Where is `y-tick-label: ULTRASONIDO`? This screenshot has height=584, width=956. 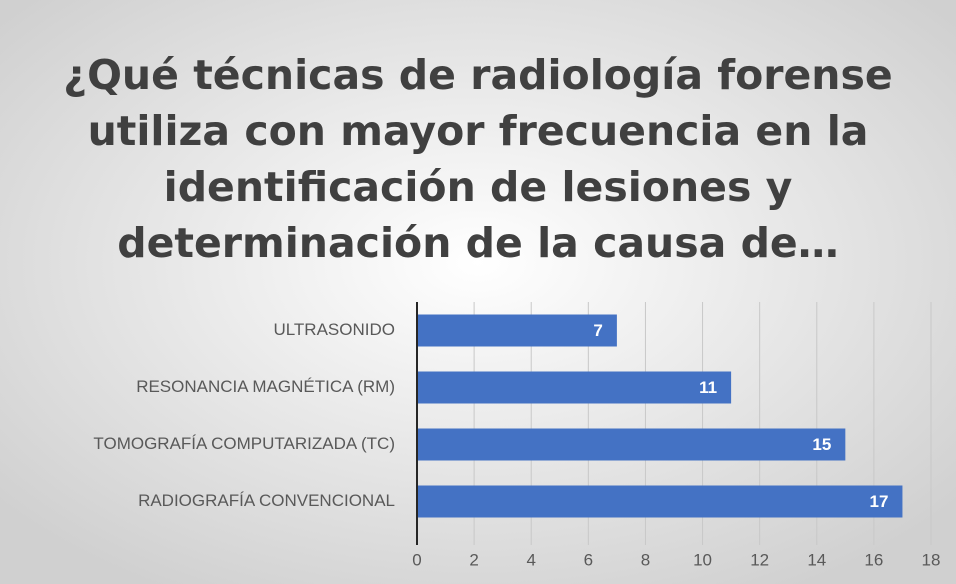 y-tick-label: ULTRASONIDO is located at coordinates (334, 329).